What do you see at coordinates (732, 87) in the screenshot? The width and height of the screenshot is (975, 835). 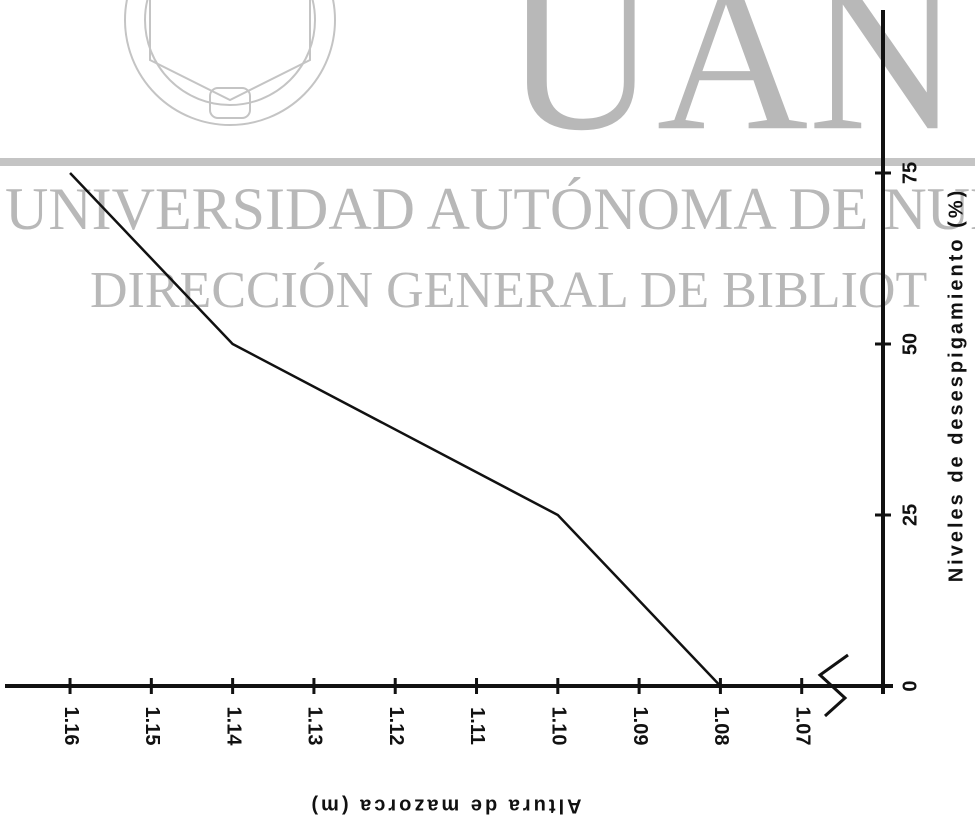 I see `watermark-logo: UAN` at bounding box center [732, 87].